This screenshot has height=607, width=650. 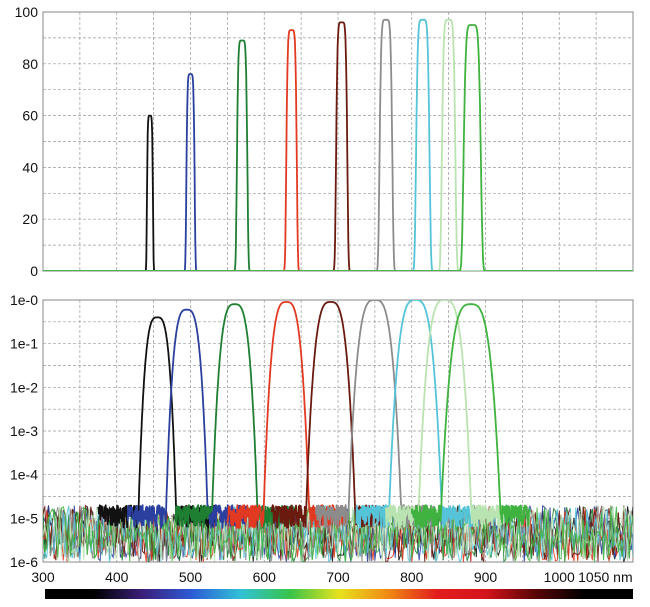 I want to click on y-tick-label: 60, so click(x=30, y=116).